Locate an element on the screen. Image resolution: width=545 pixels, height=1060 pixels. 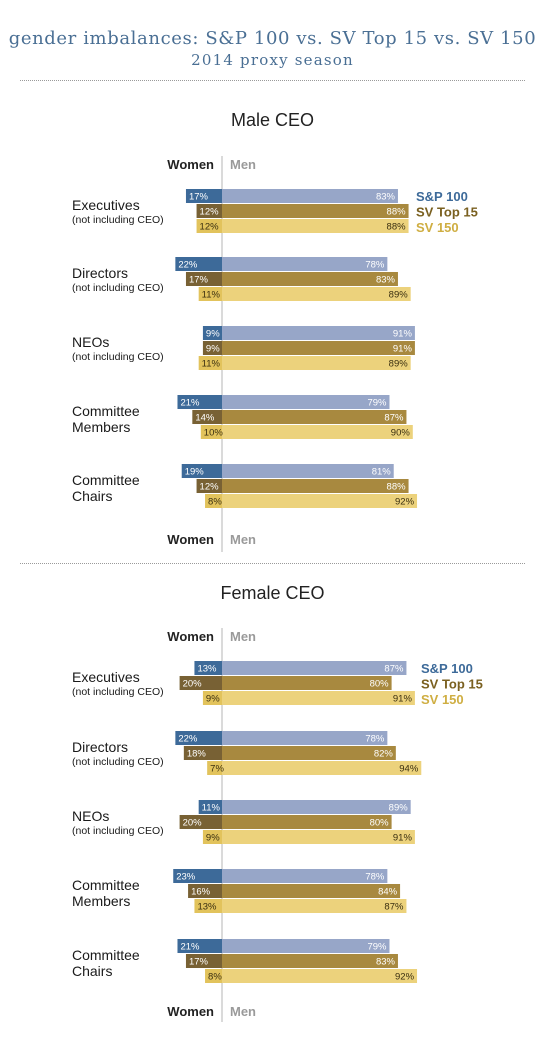
men-value-label: 90% is located at coordinates (401, 433).